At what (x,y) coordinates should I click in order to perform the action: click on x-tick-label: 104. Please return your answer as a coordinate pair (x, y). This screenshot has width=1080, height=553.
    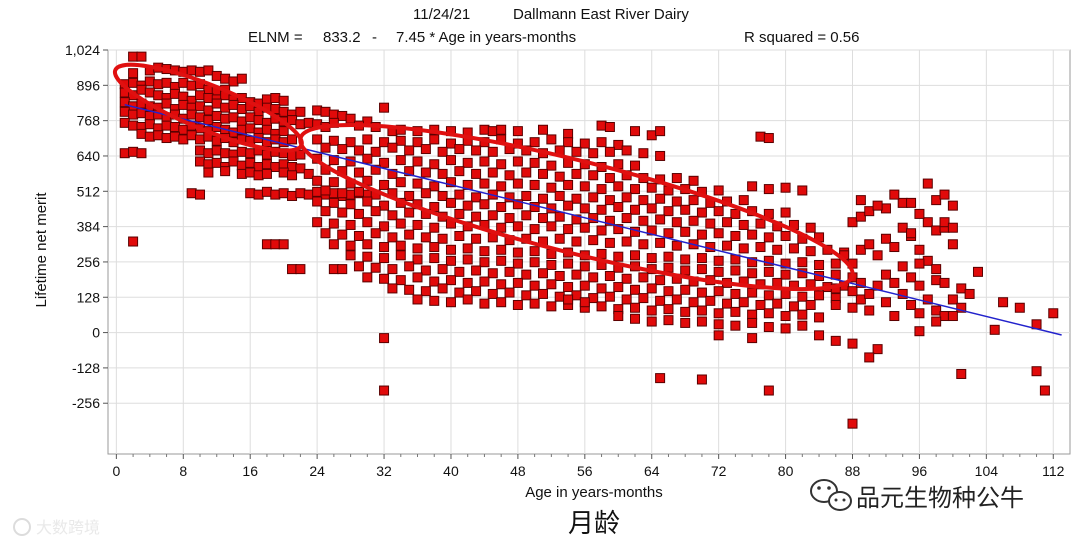
    Looking at the image, I should click on (987, 471).